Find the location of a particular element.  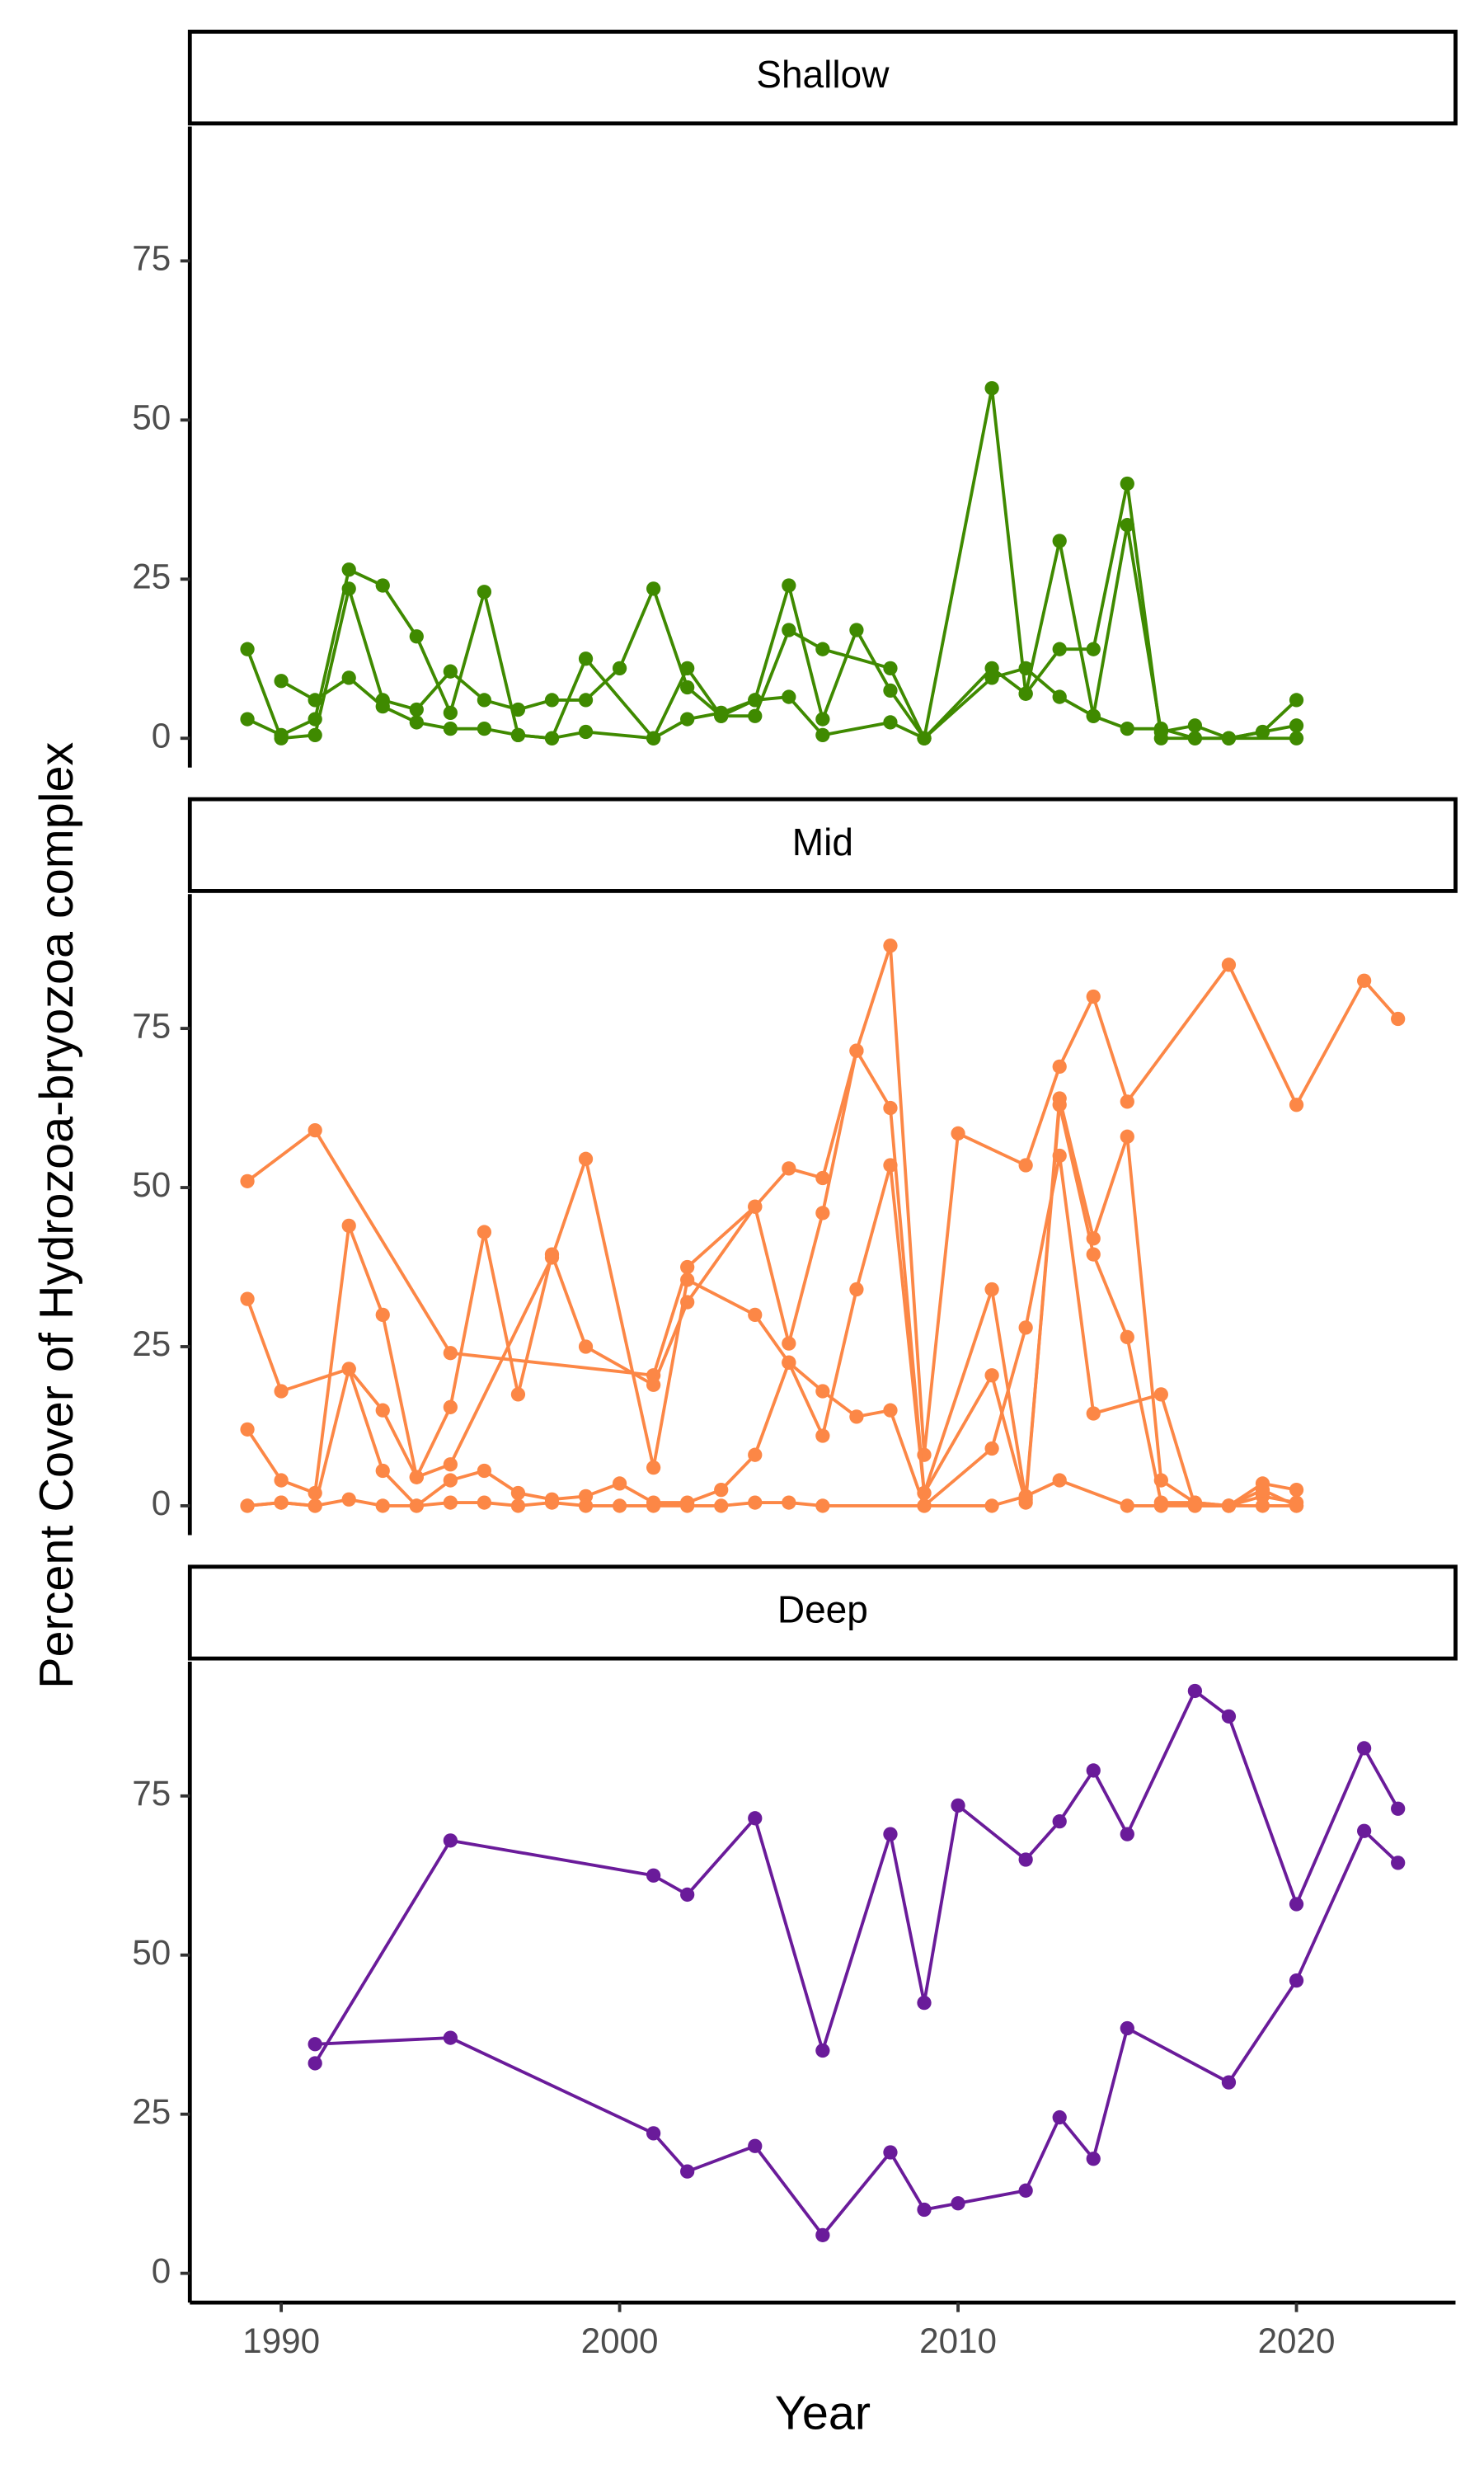

x-tick-label: 2010 is located at coordinates (958, 2340).